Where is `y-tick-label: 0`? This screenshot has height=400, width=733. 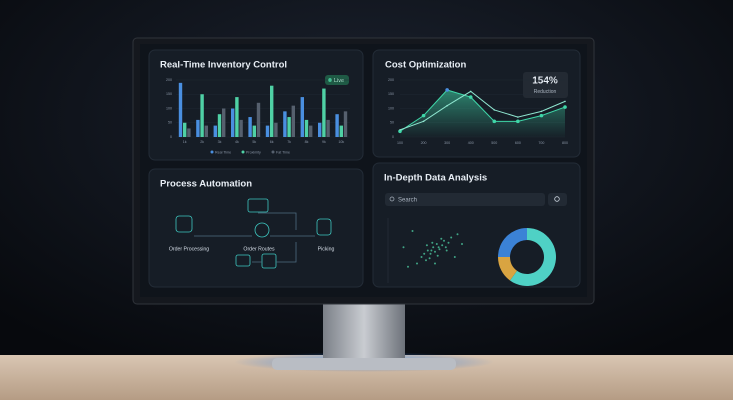 y-tick-label: 0 is located at coordinates (171, 137).